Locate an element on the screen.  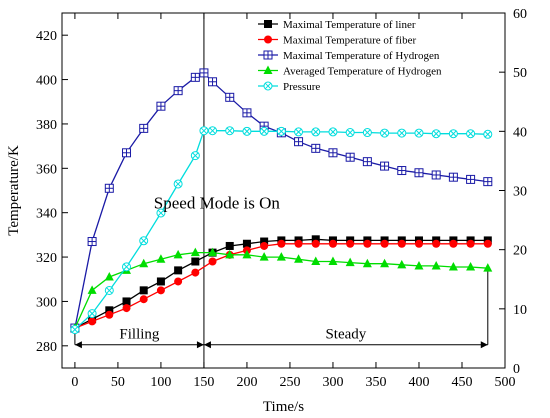
legend-item: Maximal Temperature of liner is located at coordinates (337, 25).